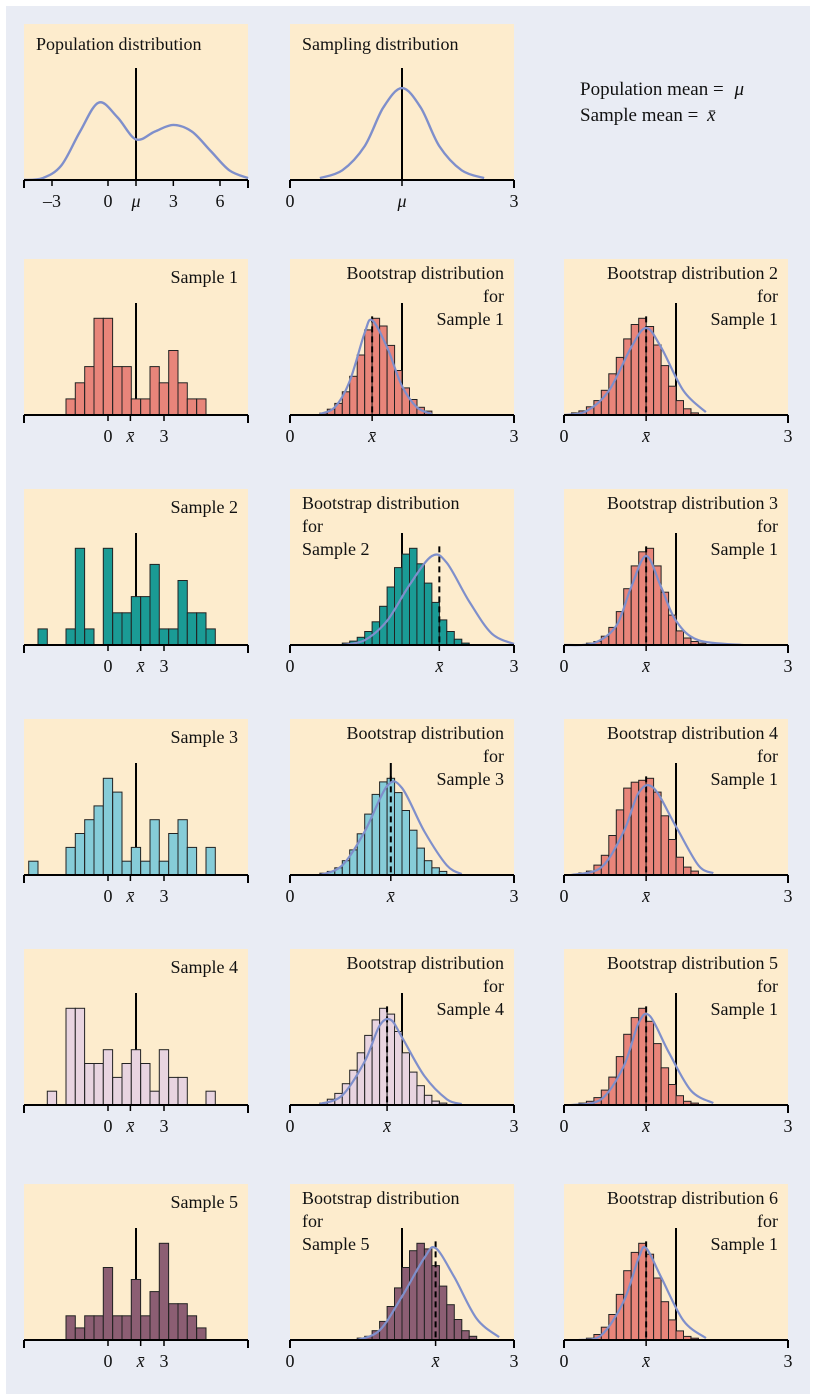  I want to click on chart-sampling: 0 μ 3 Sampling distribution, so click(402, 117).